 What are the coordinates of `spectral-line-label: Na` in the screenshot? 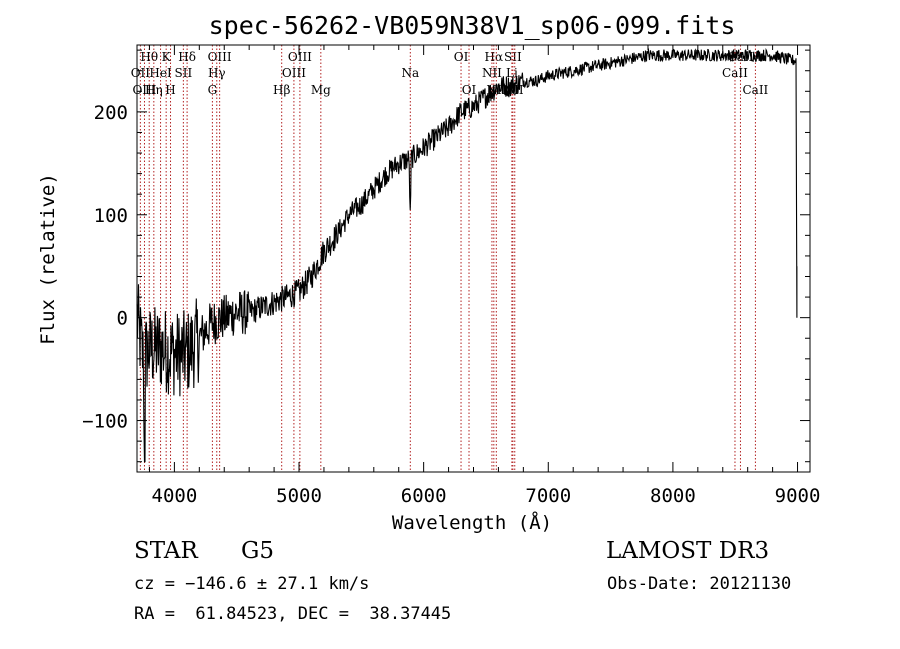 It's located at (410, 73).